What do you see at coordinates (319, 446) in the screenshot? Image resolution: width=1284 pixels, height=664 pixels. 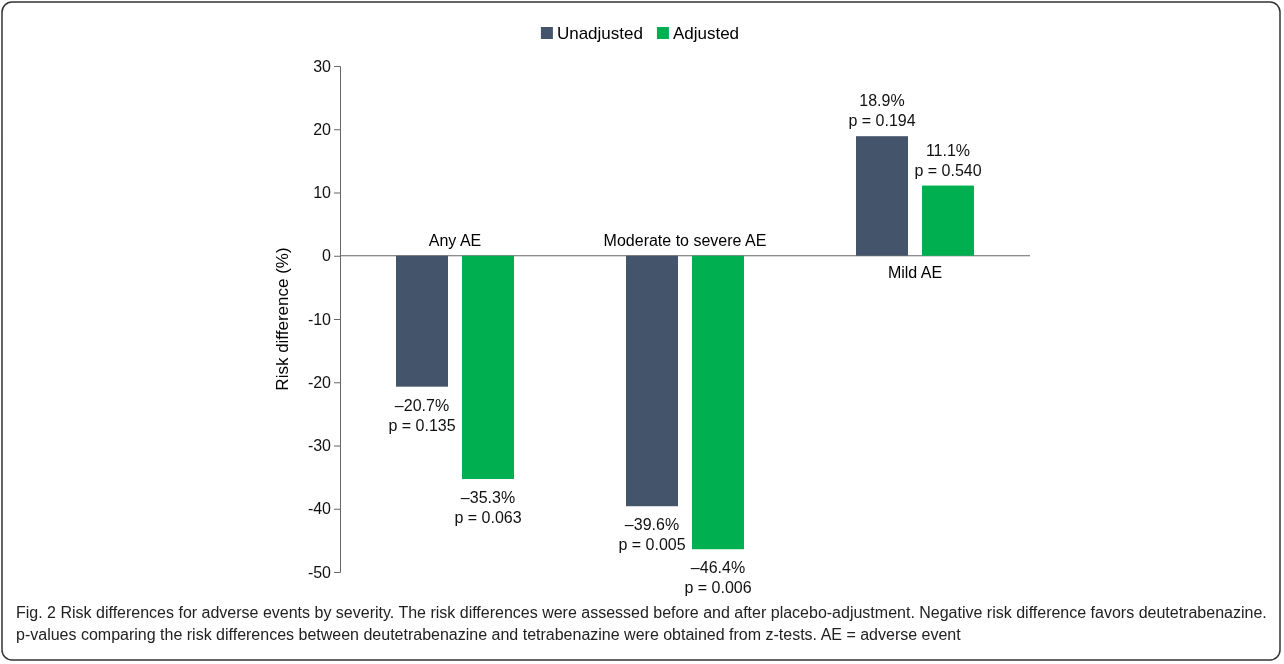 I see `y-tick-label: -30` at bounding box center [319, 446].